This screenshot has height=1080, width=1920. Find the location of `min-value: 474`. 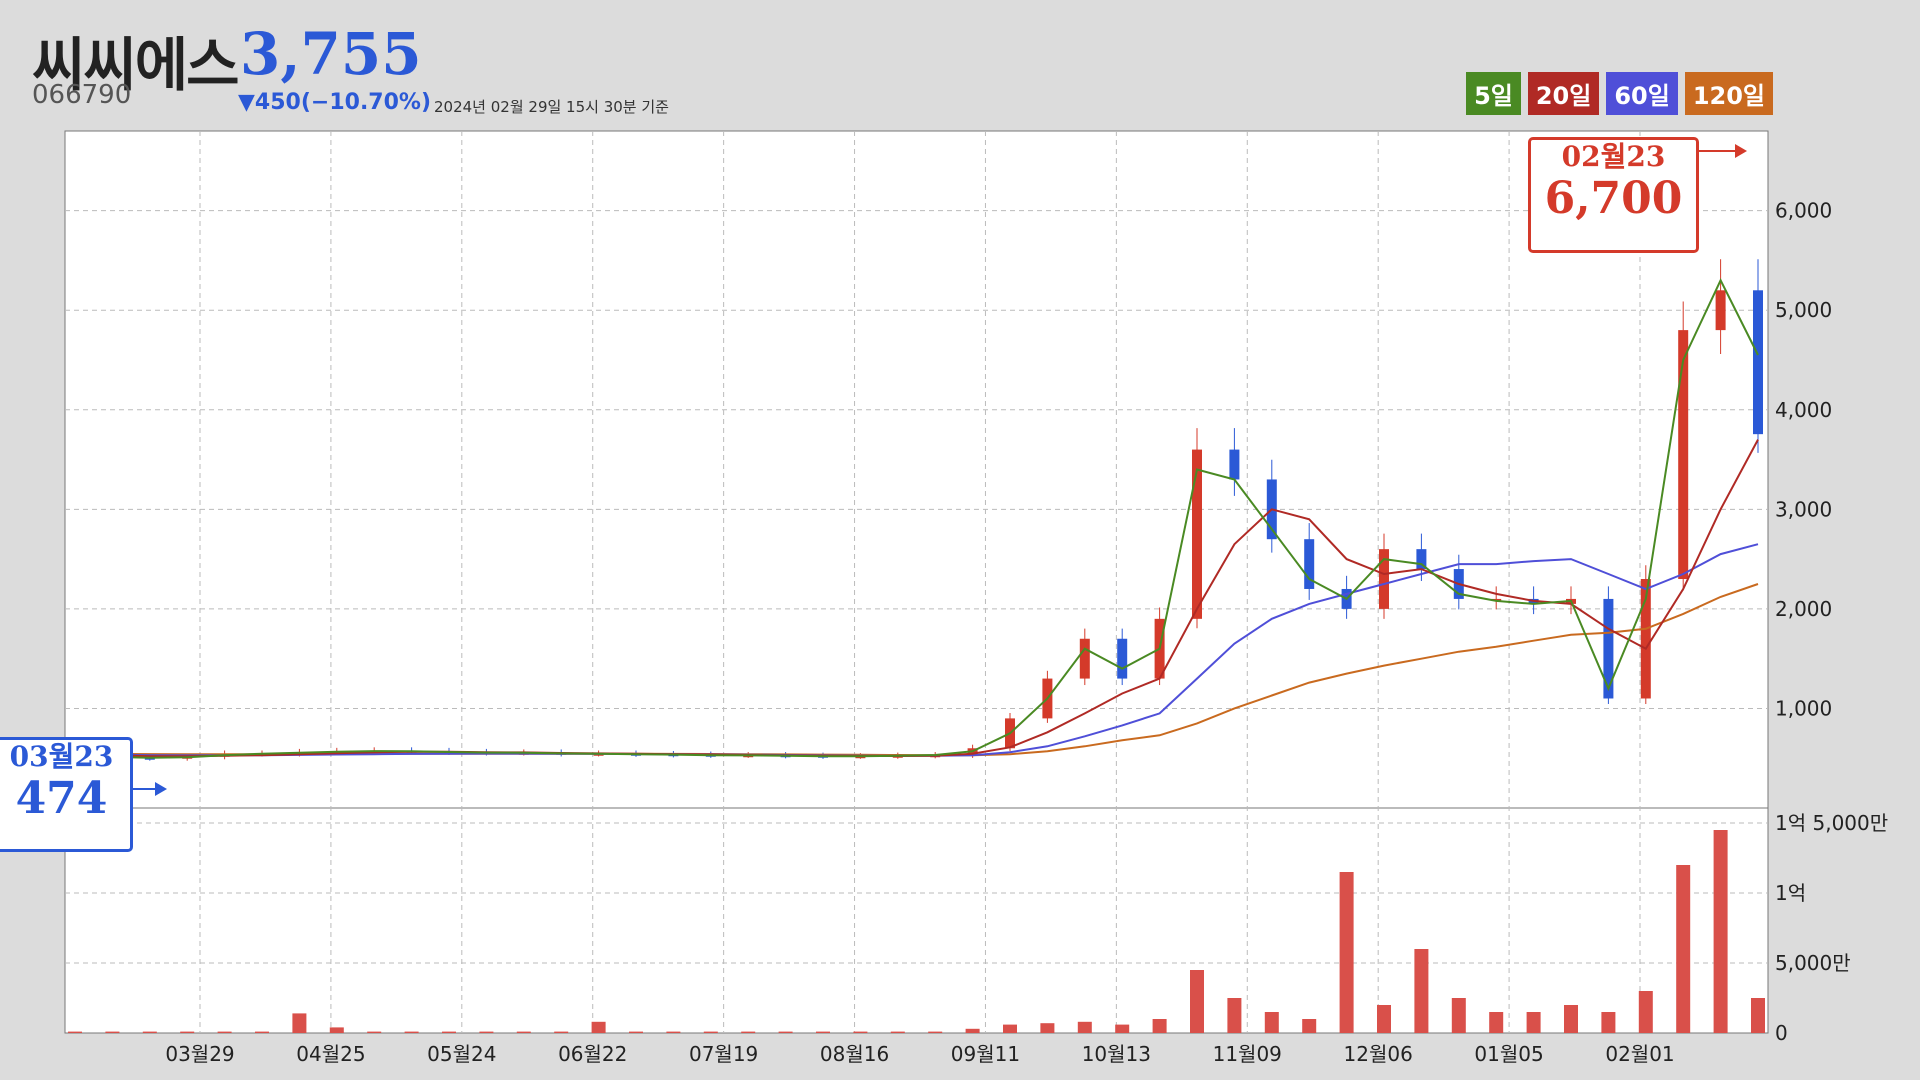

min-value: 474 is located at coordinates (61, 798).